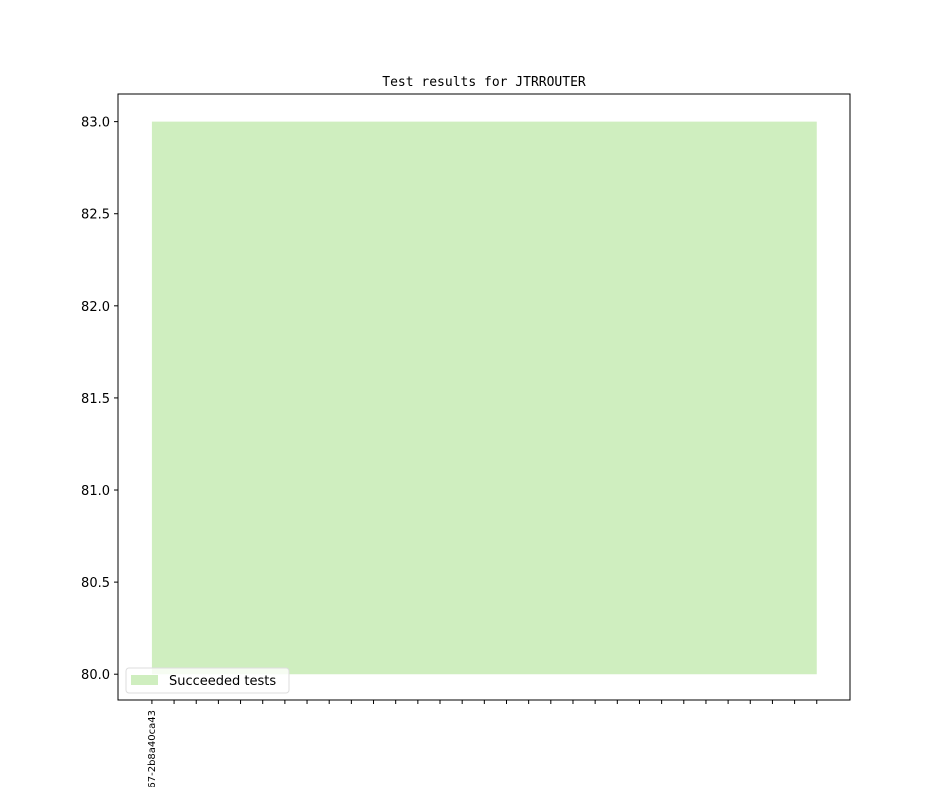 This screenshot has height=787, width=944. What do you see at coordinates (152, 748) in the screenshot?
I see `x-tick-label: 67-2b8a40ca43` at bounding box center [152, 748].